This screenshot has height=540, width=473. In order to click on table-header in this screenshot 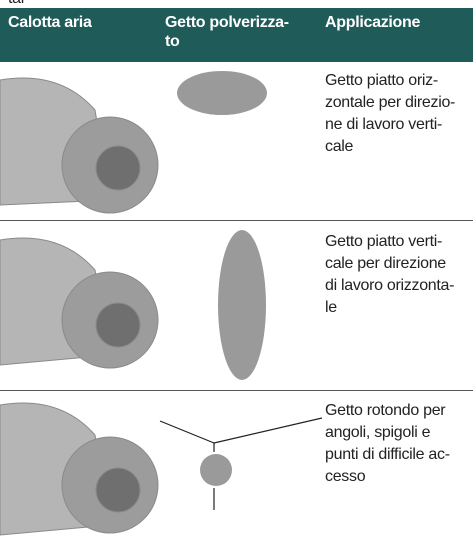, I will do `click(236, 35)`.